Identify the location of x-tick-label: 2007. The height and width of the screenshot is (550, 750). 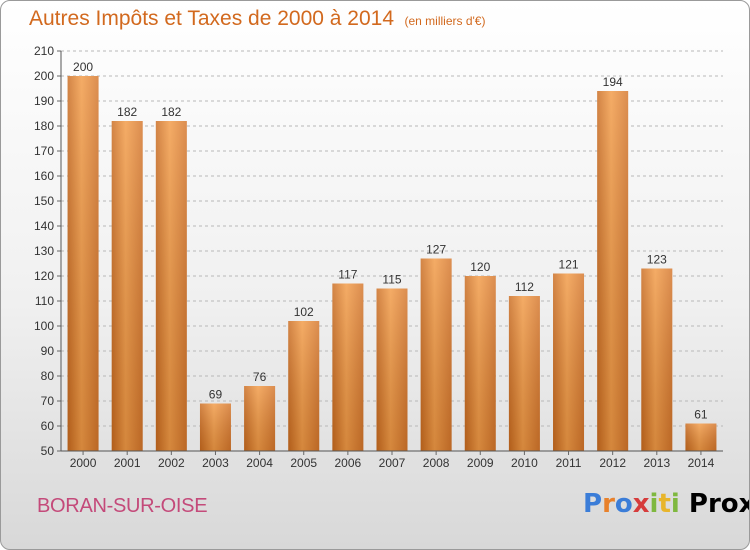
(392, 463).